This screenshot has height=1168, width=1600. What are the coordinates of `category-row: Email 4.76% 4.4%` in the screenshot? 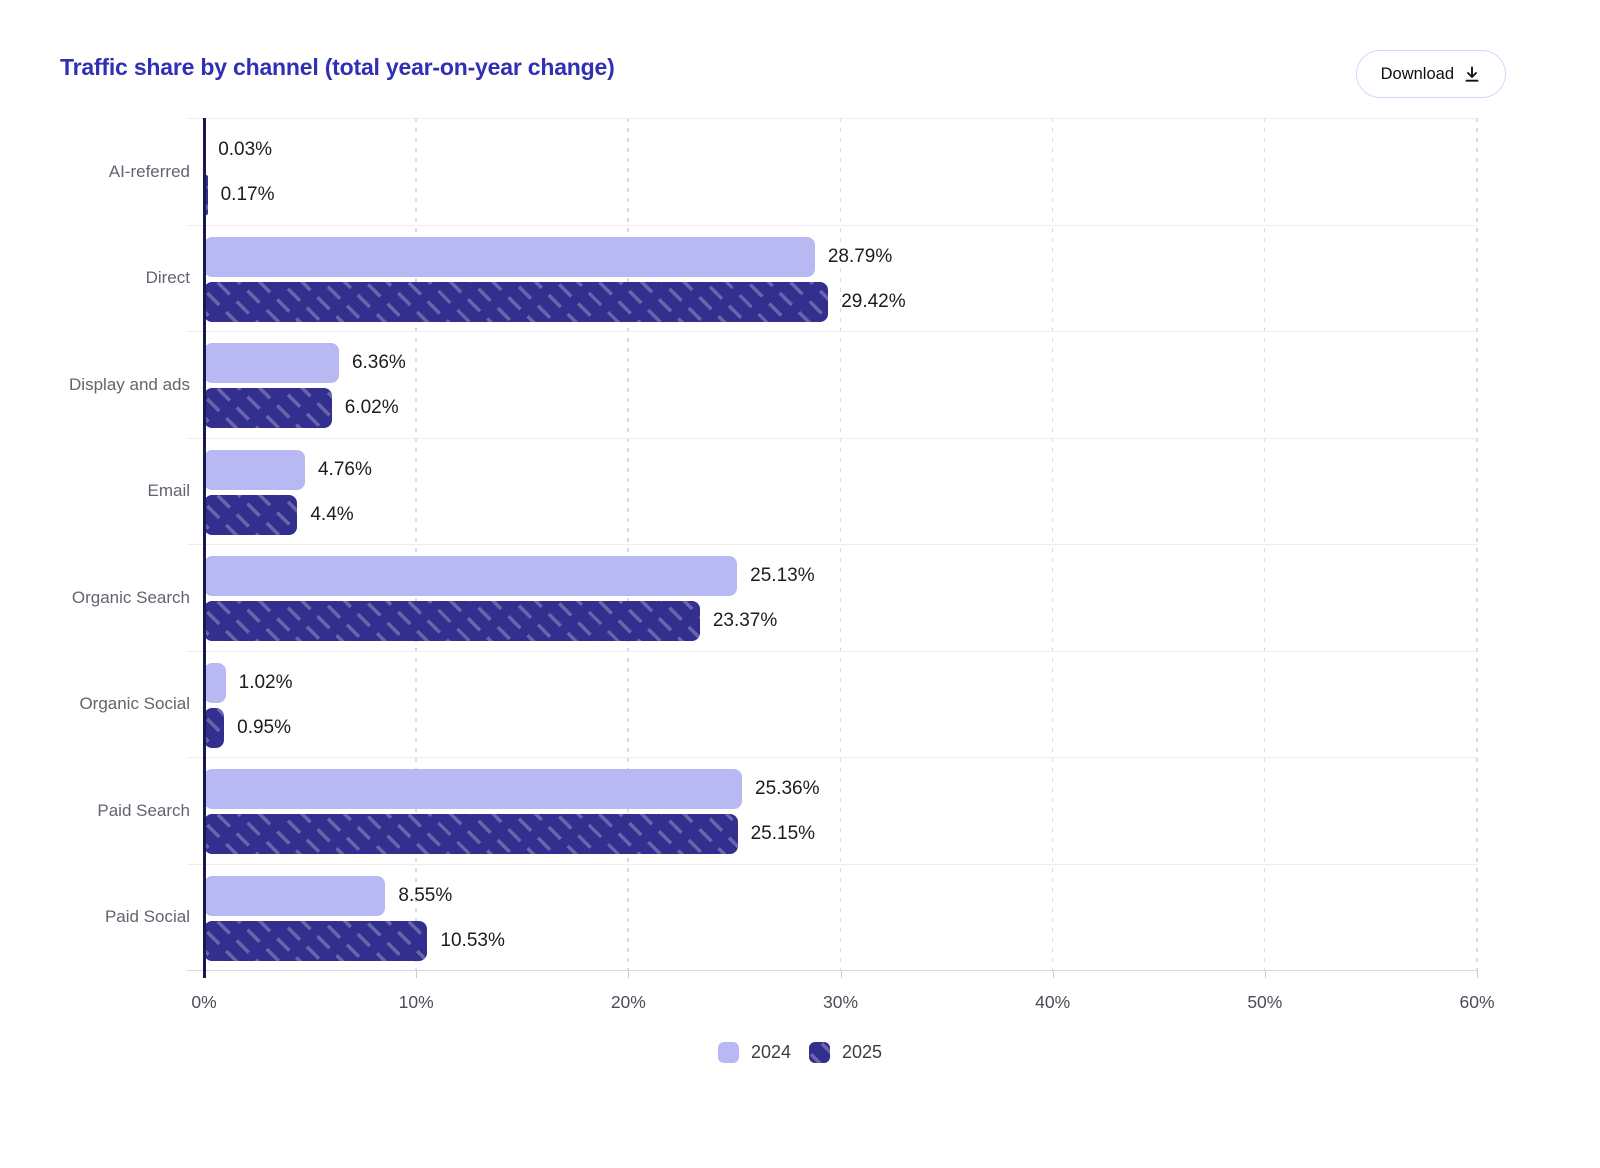 It's located at (812, 491).